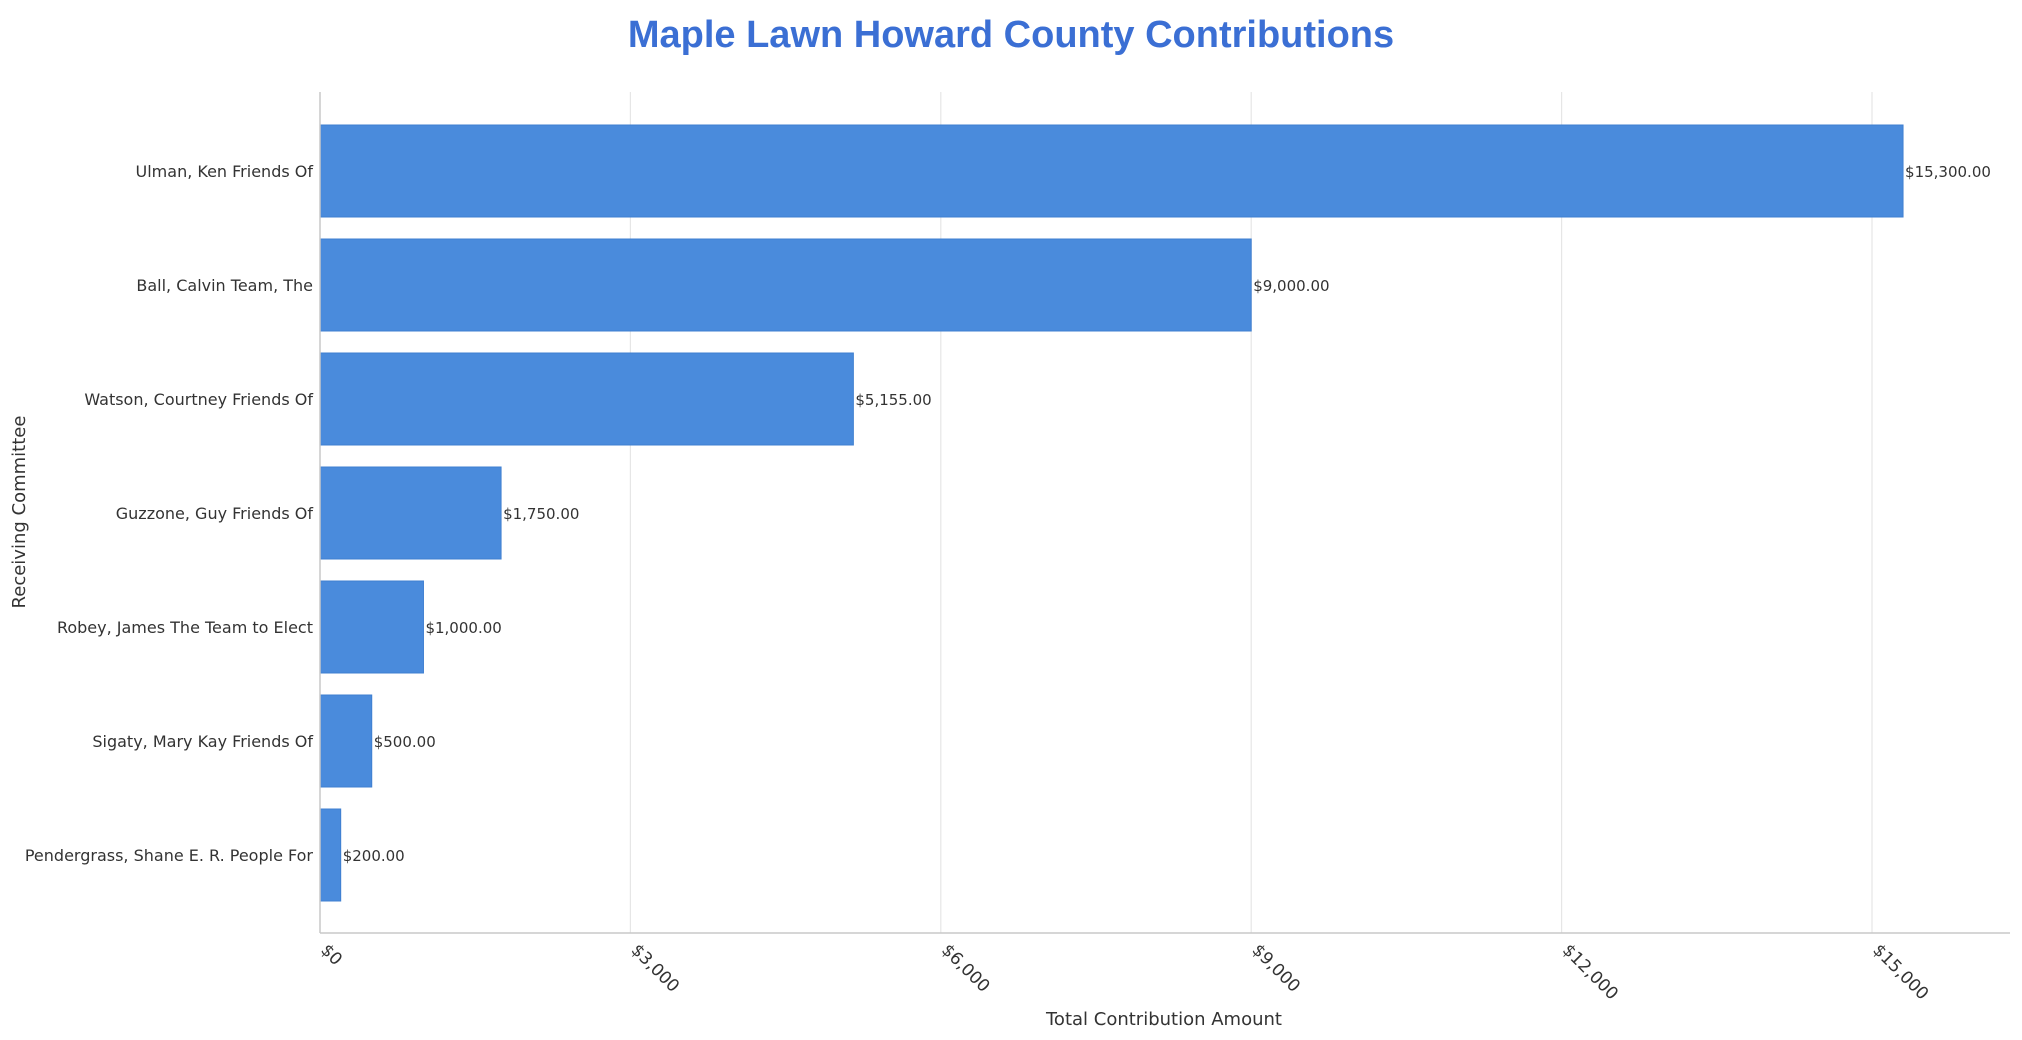  Describe the element at coordinates (215, 513) in the screenshot. I see `category-label: Guzzone, Guy Friends Of` at that location.